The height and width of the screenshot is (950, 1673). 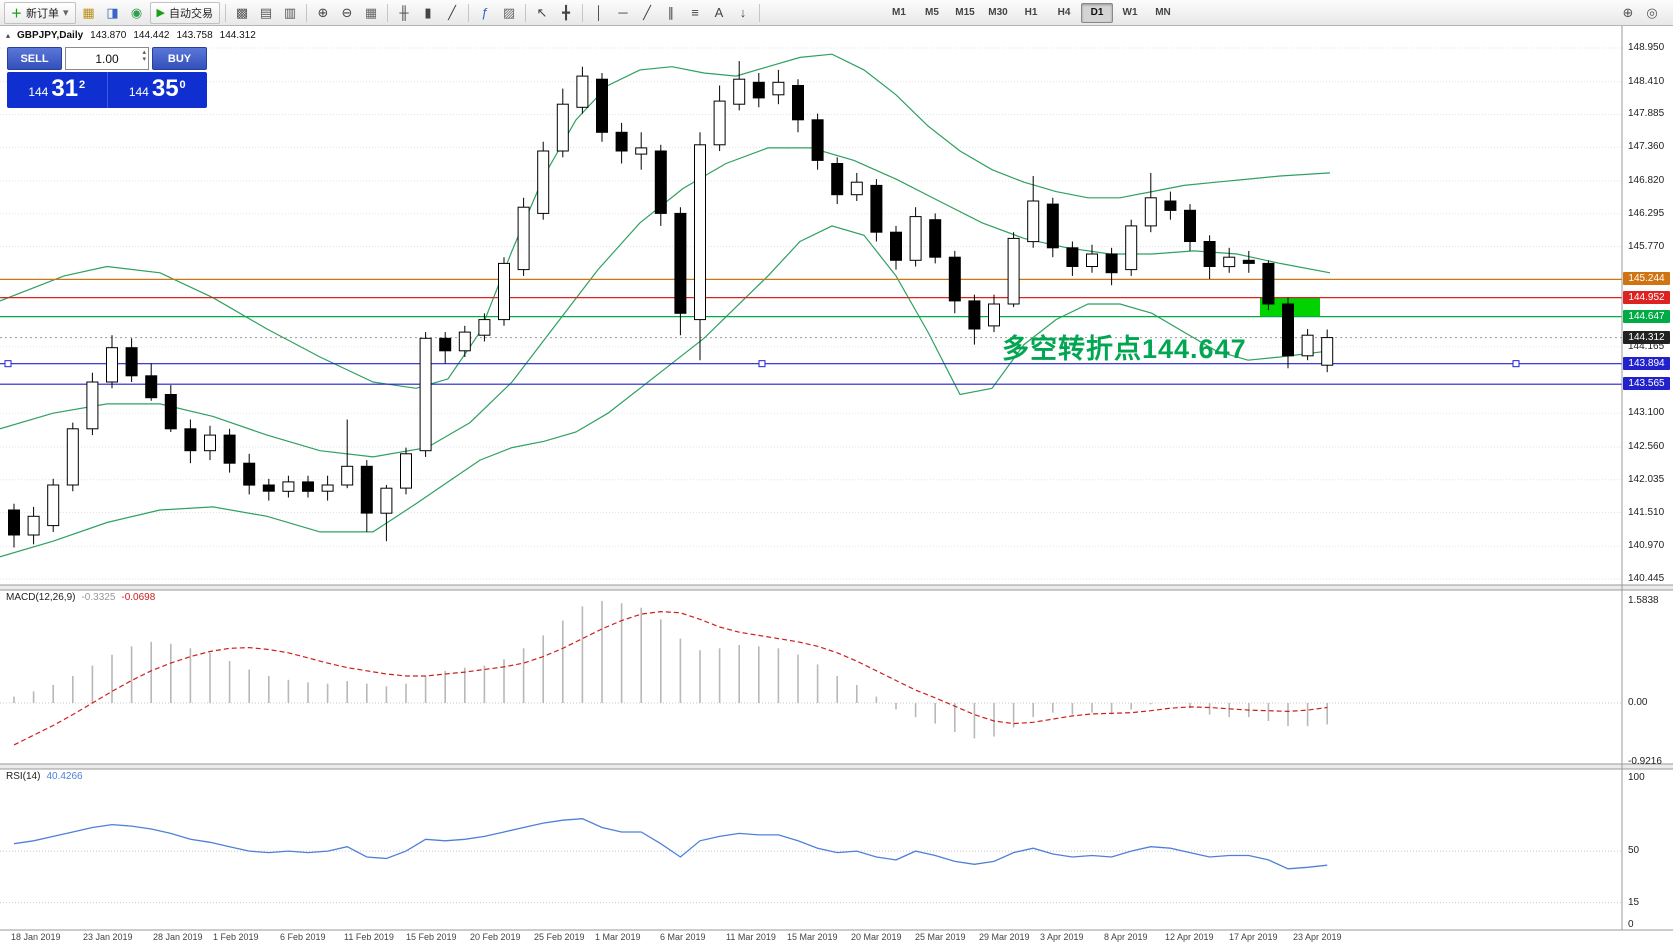 I want to click on volume-input: 1.00 ▴ ▾, so click(x=107, y=58).